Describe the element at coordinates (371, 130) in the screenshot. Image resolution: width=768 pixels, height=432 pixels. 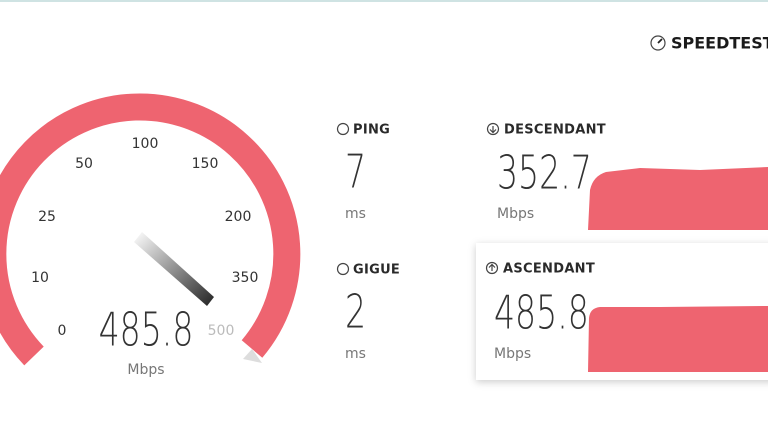
I see `ping-label: PING` at that location.